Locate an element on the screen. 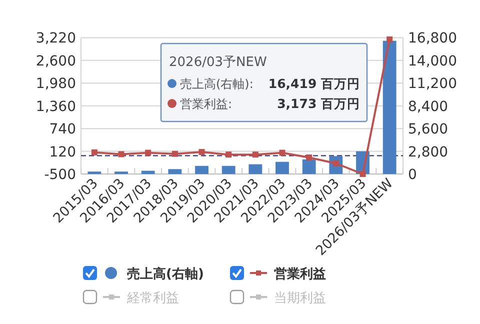  y2-tick-label: 11,200 is located at coordinates (432, 84).